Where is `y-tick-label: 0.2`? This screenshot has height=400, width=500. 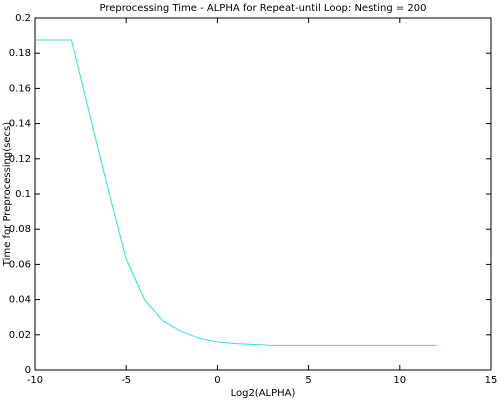 y-tick-label: 0.2 is located at coordinates (23, 18).